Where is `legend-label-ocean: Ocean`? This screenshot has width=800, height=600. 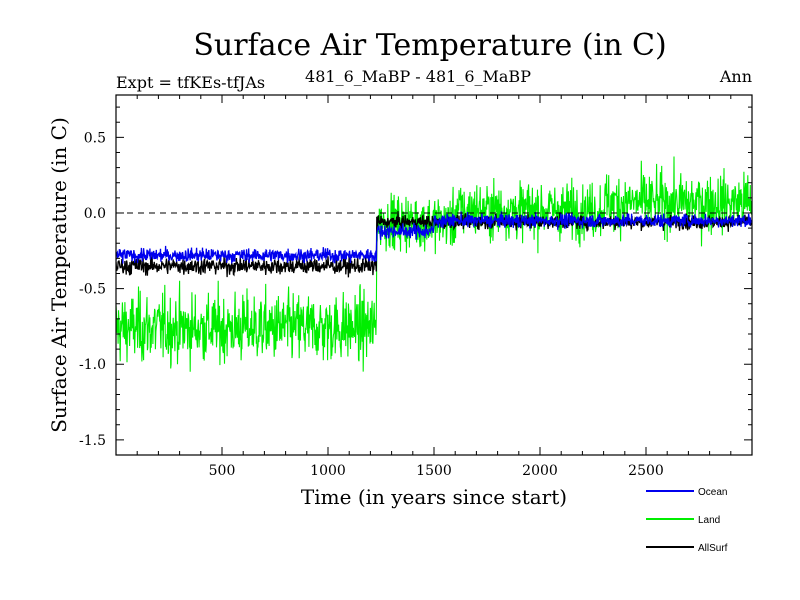 legend-label-ocean: Ocean is located at coordinates (712, 492).